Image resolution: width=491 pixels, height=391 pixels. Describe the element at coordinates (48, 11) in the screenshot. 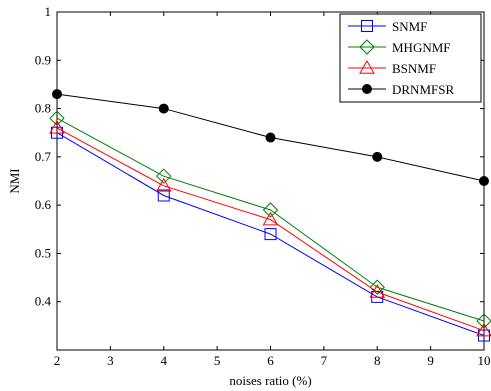

I see `y-tick-label: 1` at that location.